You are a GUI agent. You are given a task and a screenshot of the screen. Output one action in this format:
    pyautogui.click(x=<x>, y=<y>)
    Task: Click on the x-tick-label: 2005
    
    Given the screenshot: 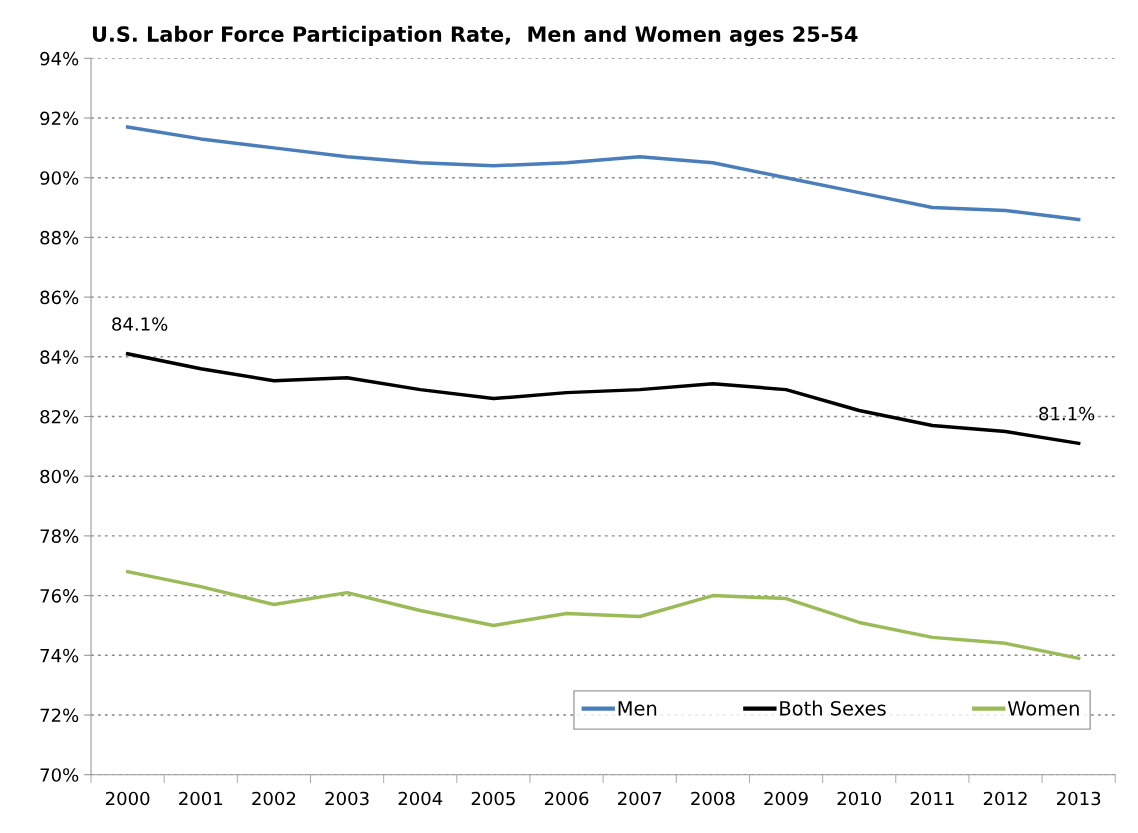 What is the action you would take?
    pyautogui.click(x=493, y=798)
    